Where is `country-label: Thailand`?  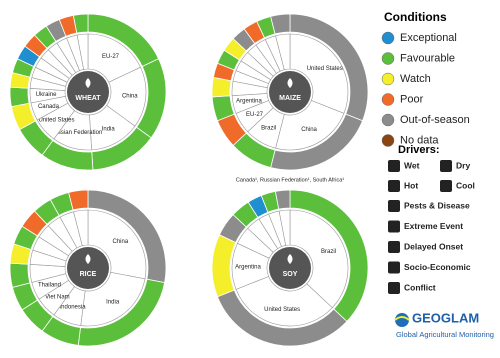
country-label: Thailand is located at coordinates (49, 285).